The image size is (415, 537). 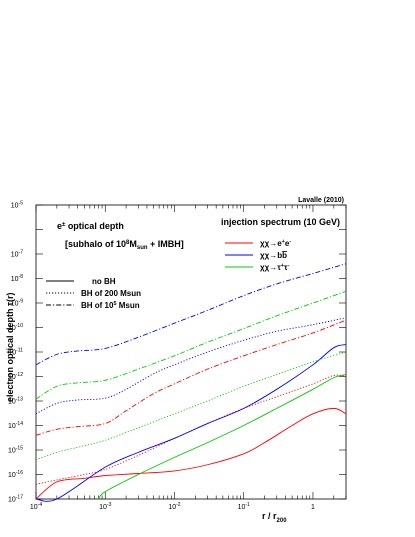 I want to click on legend-channel-label: χχ→τ+τ-, so click(x=275, y=267).